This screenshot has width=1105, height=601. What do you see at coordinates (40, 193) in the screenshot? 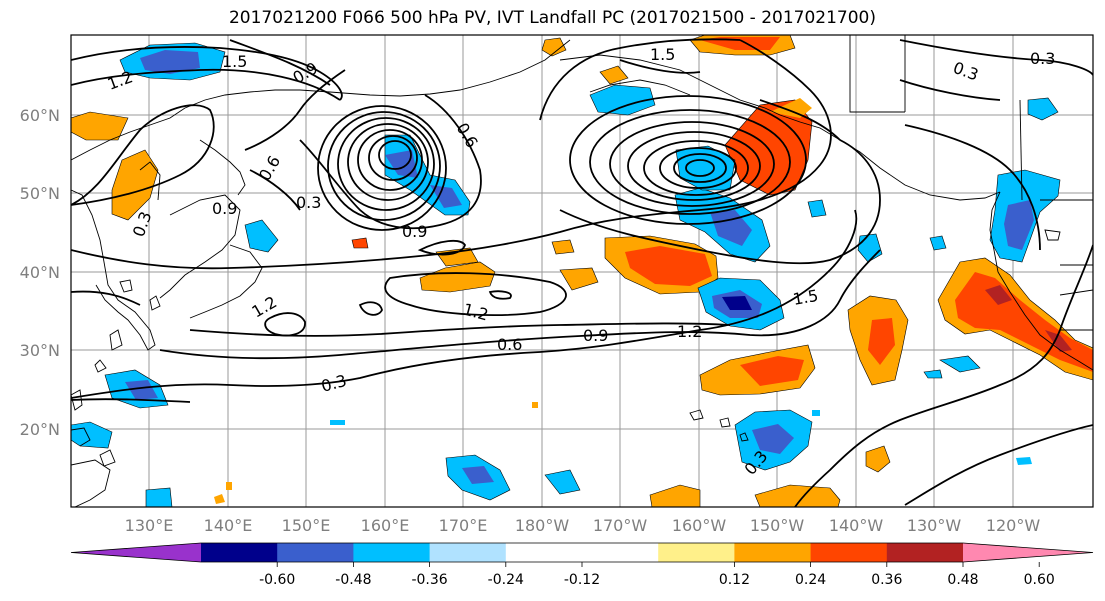
I see `lat-label: 50°N` at bounding box center [40, 193].